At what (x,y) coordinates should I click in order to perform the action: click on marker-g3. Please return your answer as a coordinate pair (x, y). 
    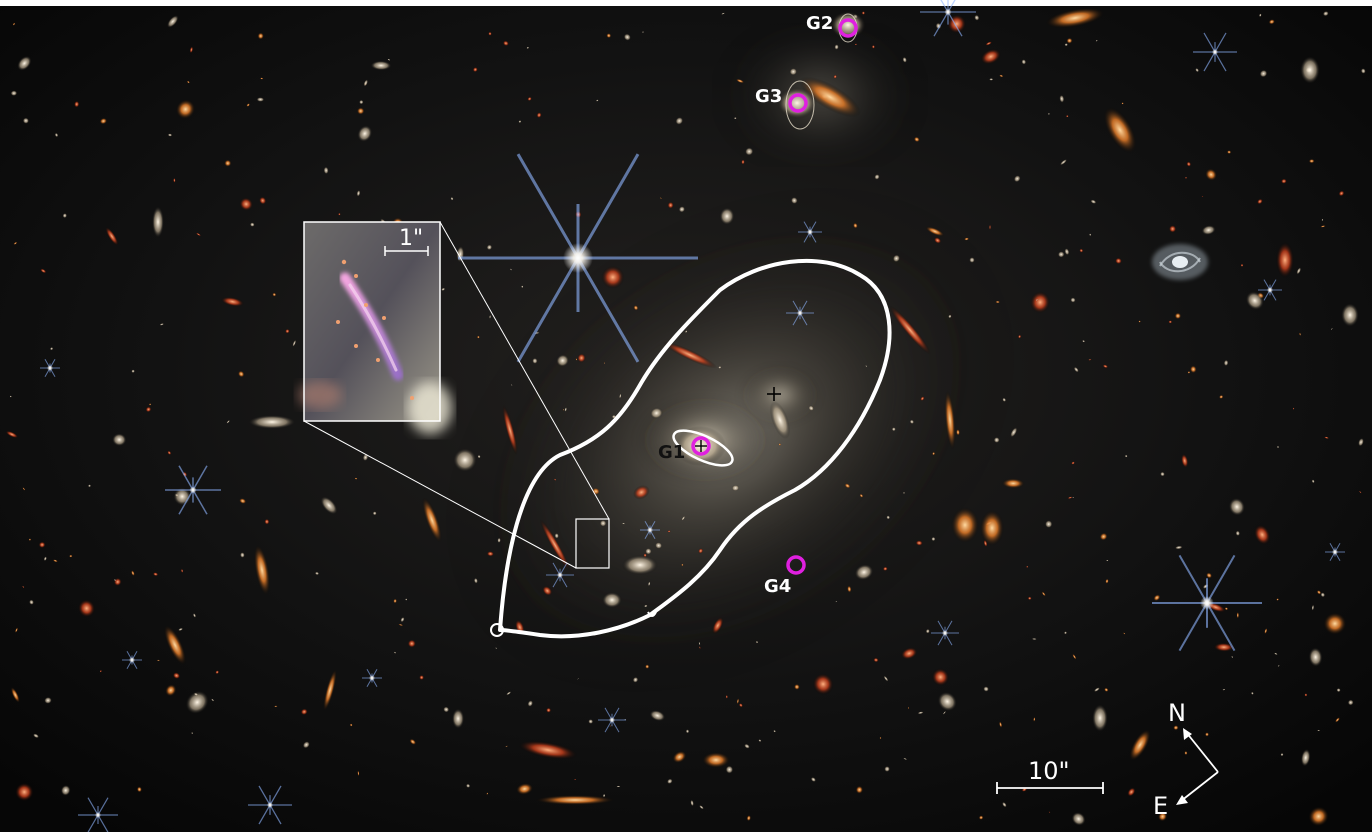
    Looking at the image, I should click on (798, 103).